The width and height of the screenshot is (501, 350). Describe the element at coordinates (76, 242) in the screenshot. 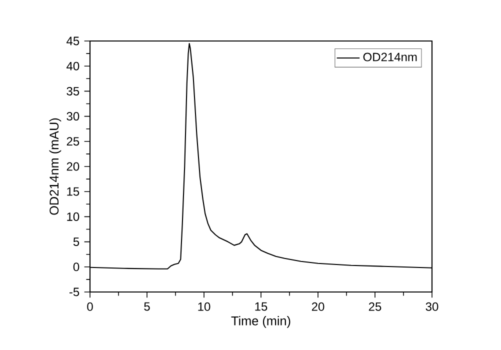

I see `y-tick-label: 5` at that location.